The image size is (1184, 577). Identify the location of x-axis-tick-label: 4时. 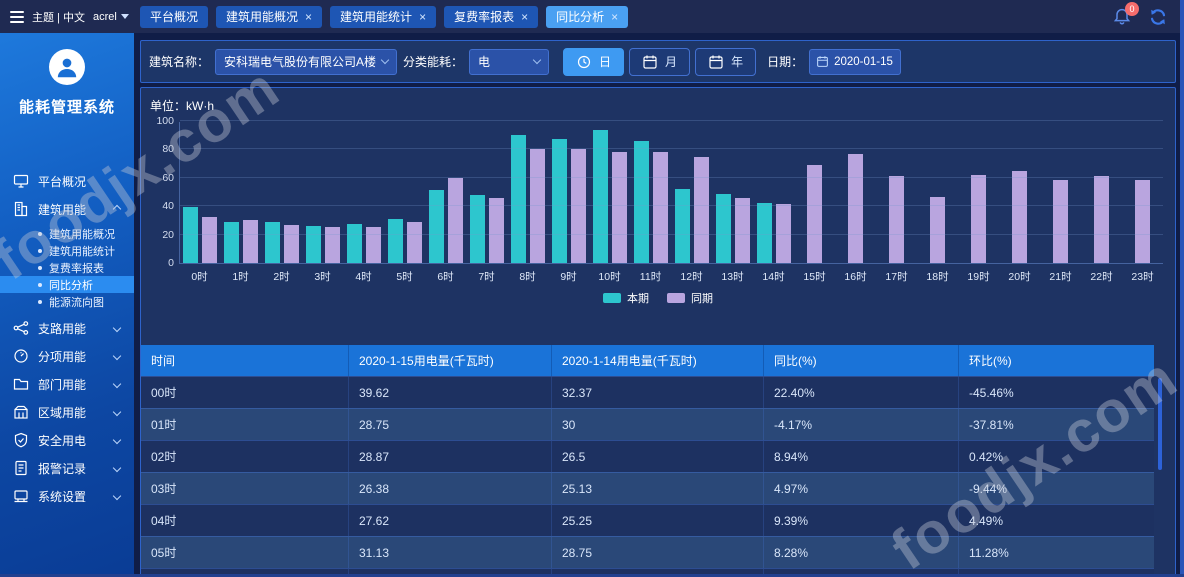
(363, 277).